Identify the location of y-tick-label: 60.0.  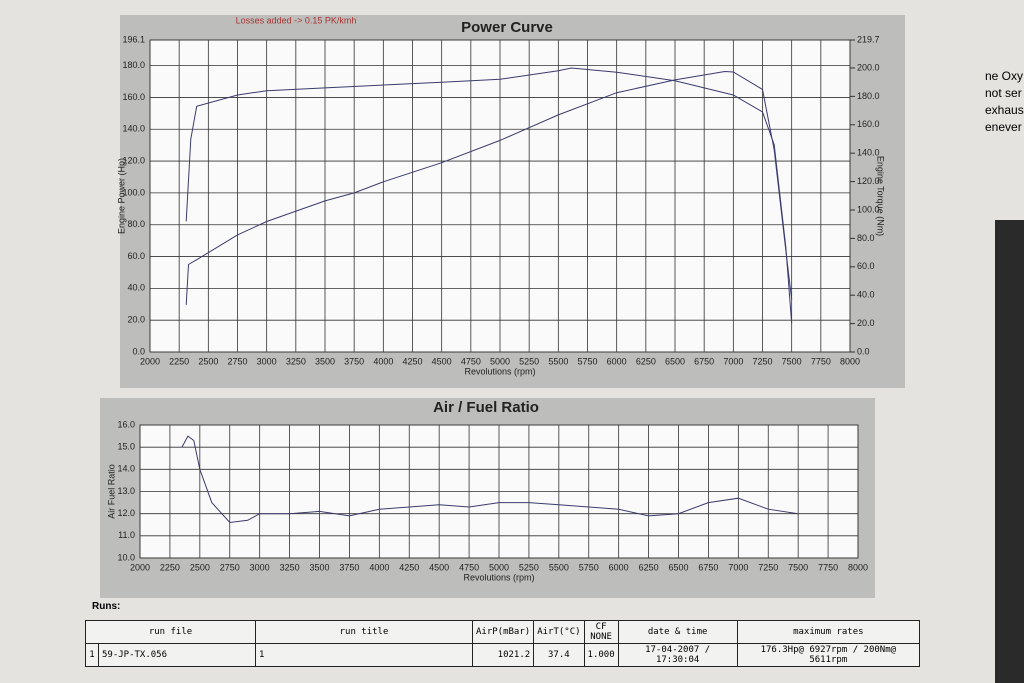
(136, 256).